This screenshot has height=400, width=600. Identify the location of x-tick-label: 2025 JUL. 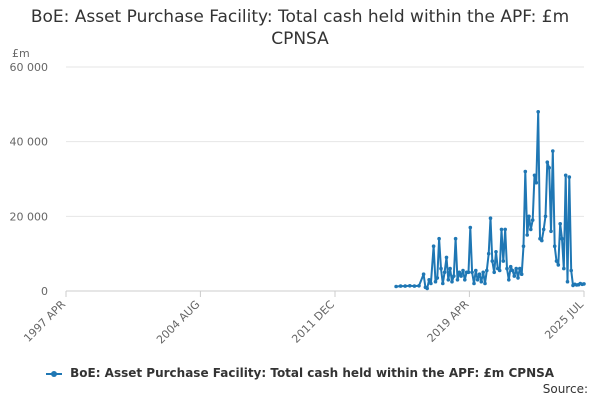
(564, 319).